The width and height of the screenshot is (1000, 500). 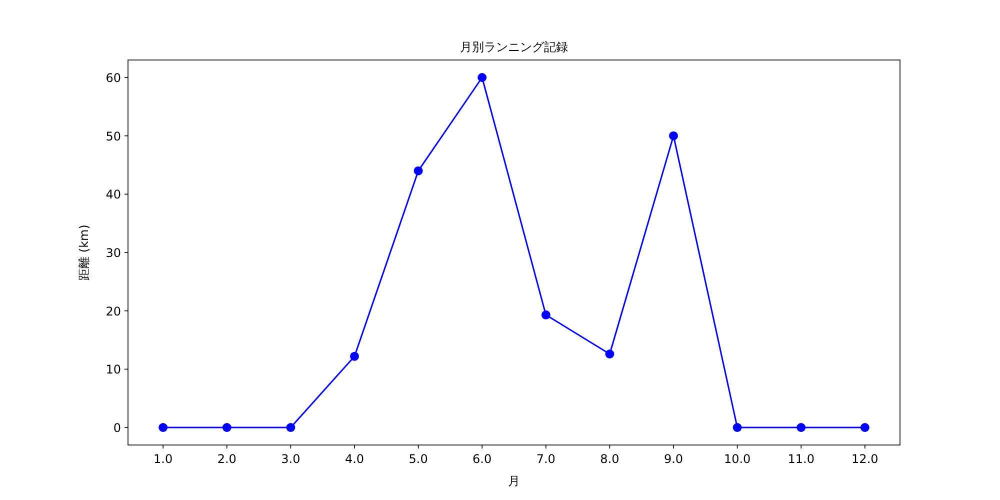 What do you see at coordinates (290, 459) in the screenshot?
I see `x-tick-label: 3.0` at bounding box center [290, 459].